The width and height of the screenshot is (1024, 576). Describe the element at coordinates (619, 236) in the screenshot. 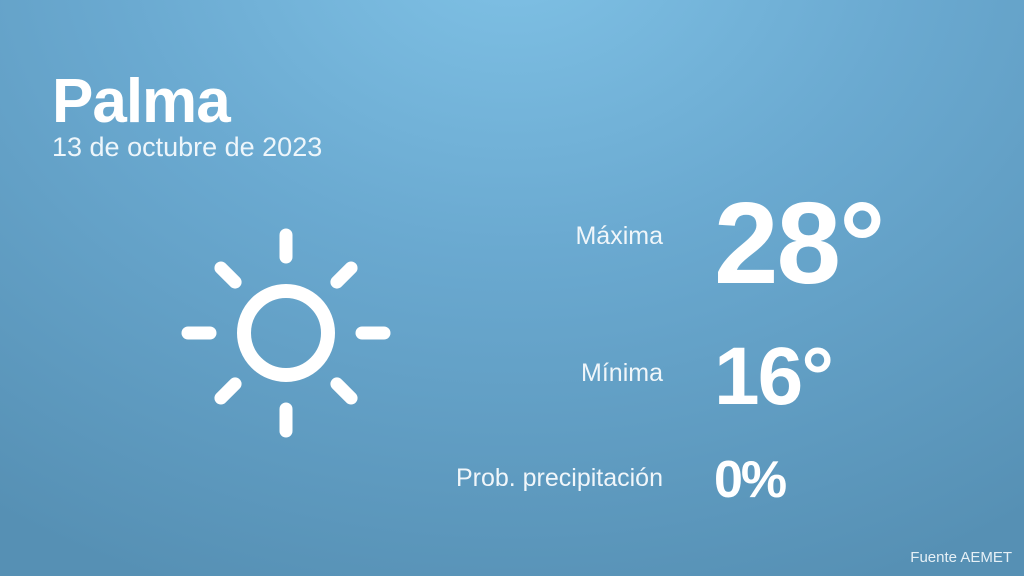

I see `max-temp-label: Máxima` at that location.